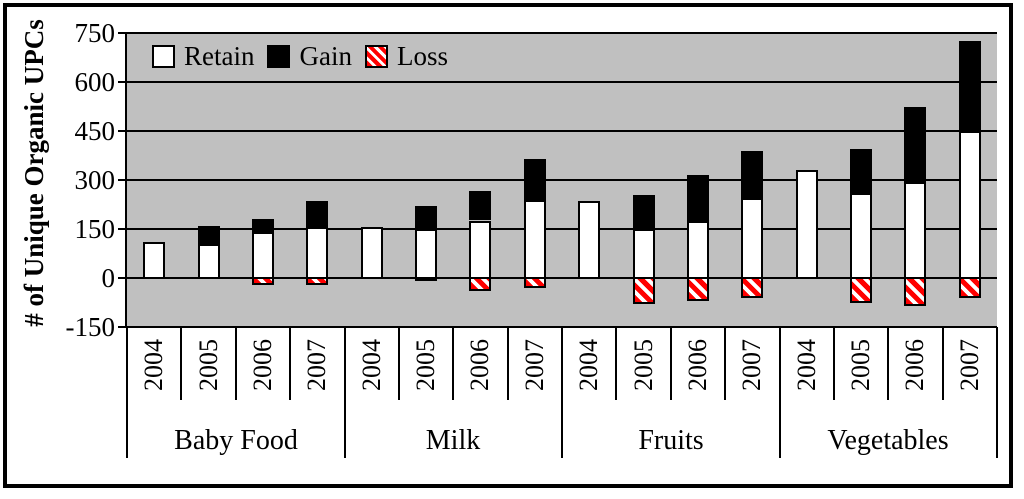 The width and height of the screenshot is (1024, 499). Describe the element at coordinates (279, 56) in the screenshot. I see `gain-swatch-icon` at that location.